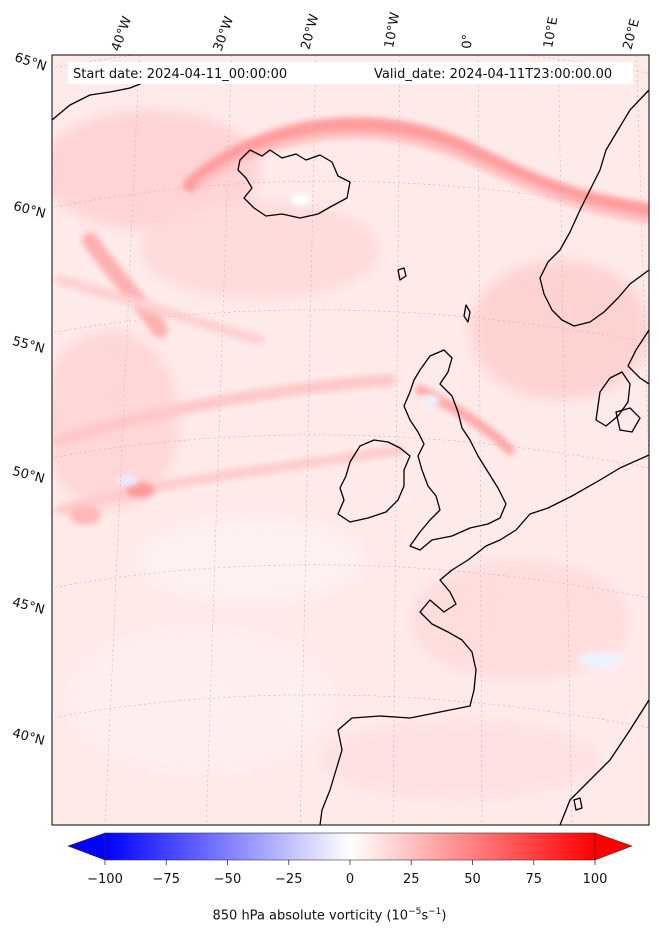 This screenshot has height=936, width=659. What do you see at coordinates (411, 879) in the screenshot?
I see `colorbar-tick-label: 25` at bounding box center [411, 879].